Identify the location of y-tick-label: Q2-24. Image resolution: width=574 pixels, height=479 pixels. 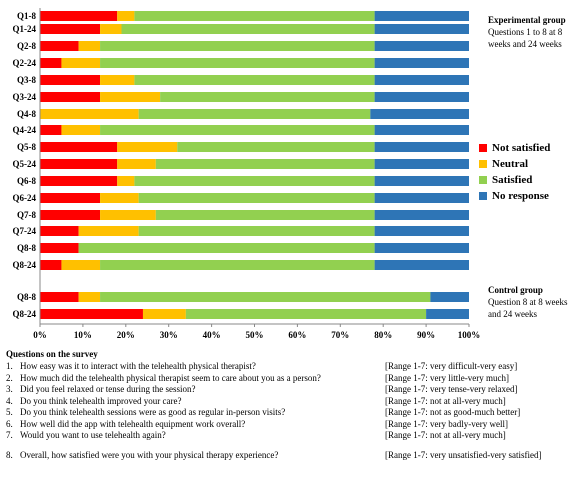
(25, 63).